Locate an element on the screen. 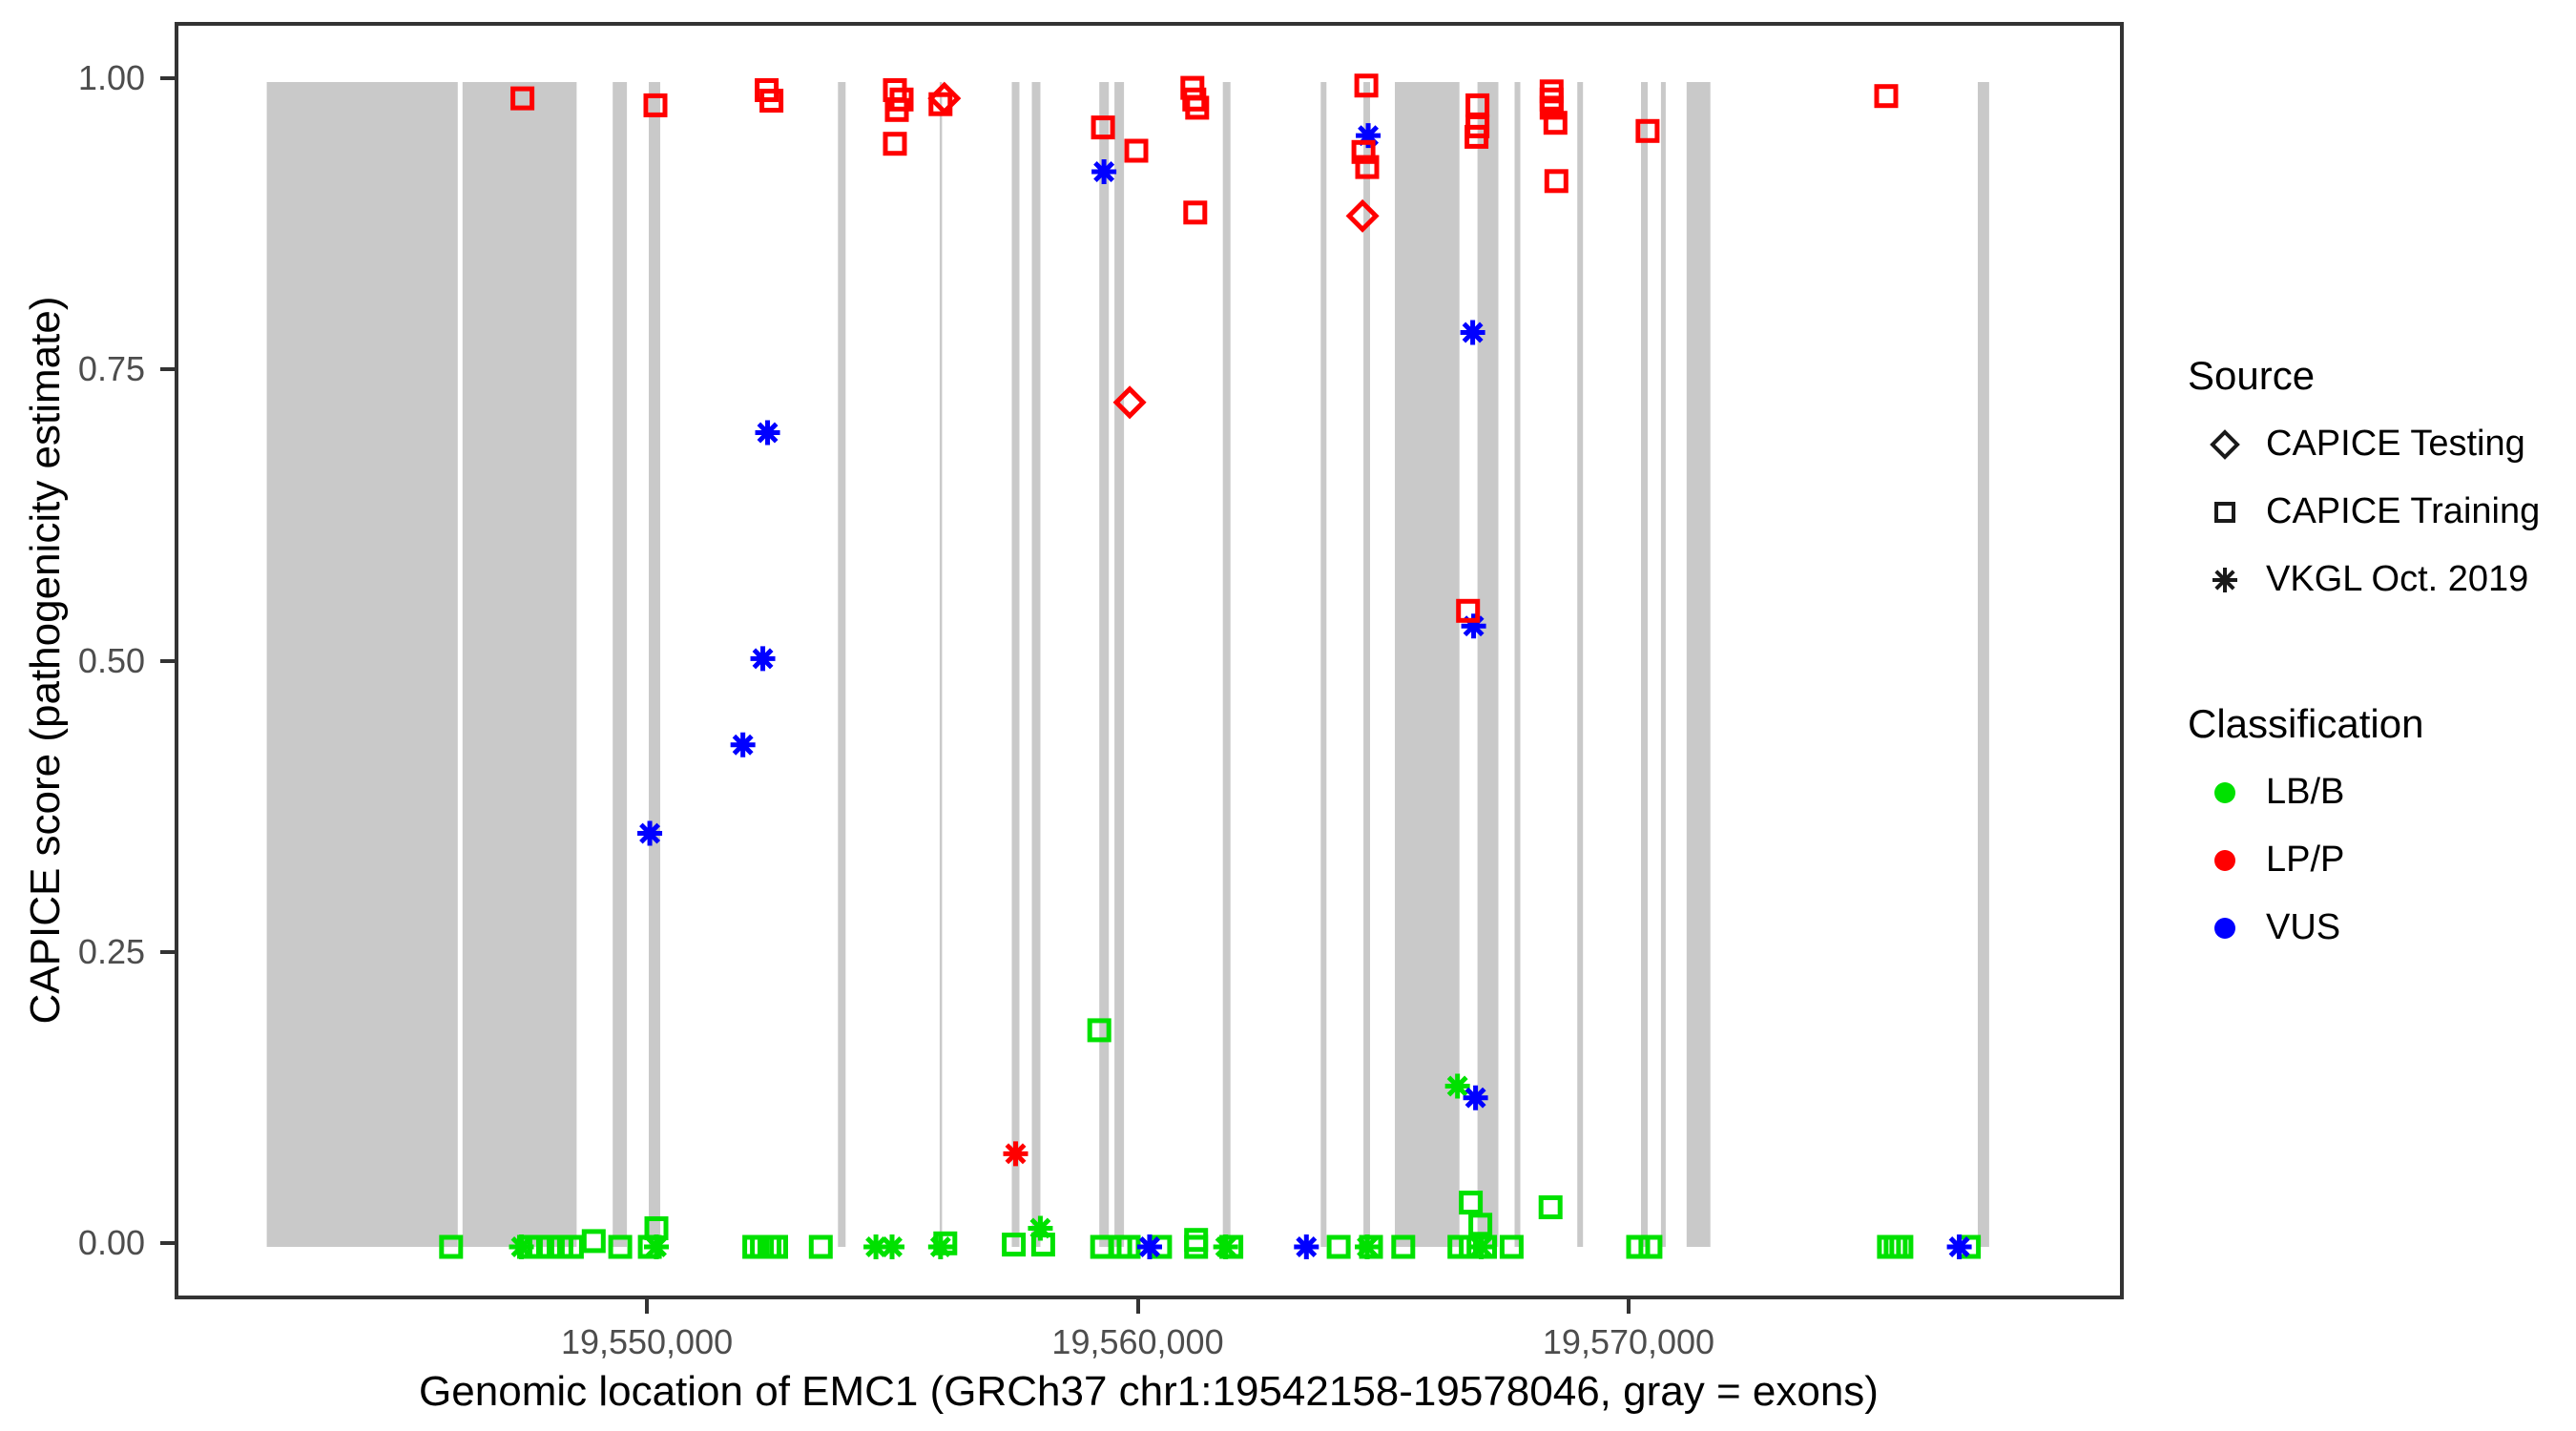  legend-label: VUS is located at coordinates (2303, 927).